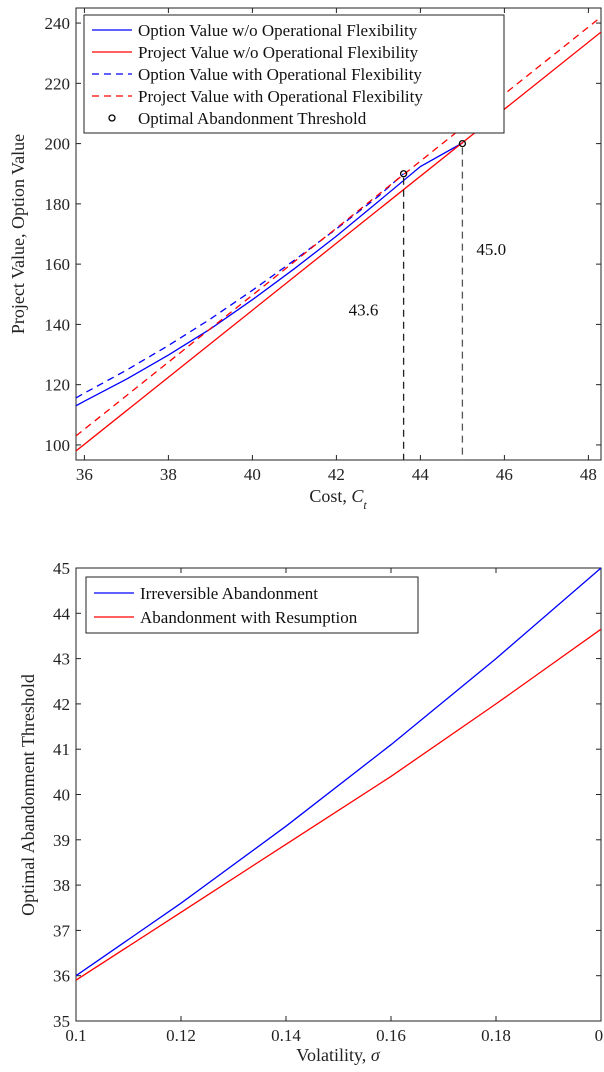 The image size is (604, 1072). I want to click on legend-label: Irreversible Abandonment, so click(229, 593).